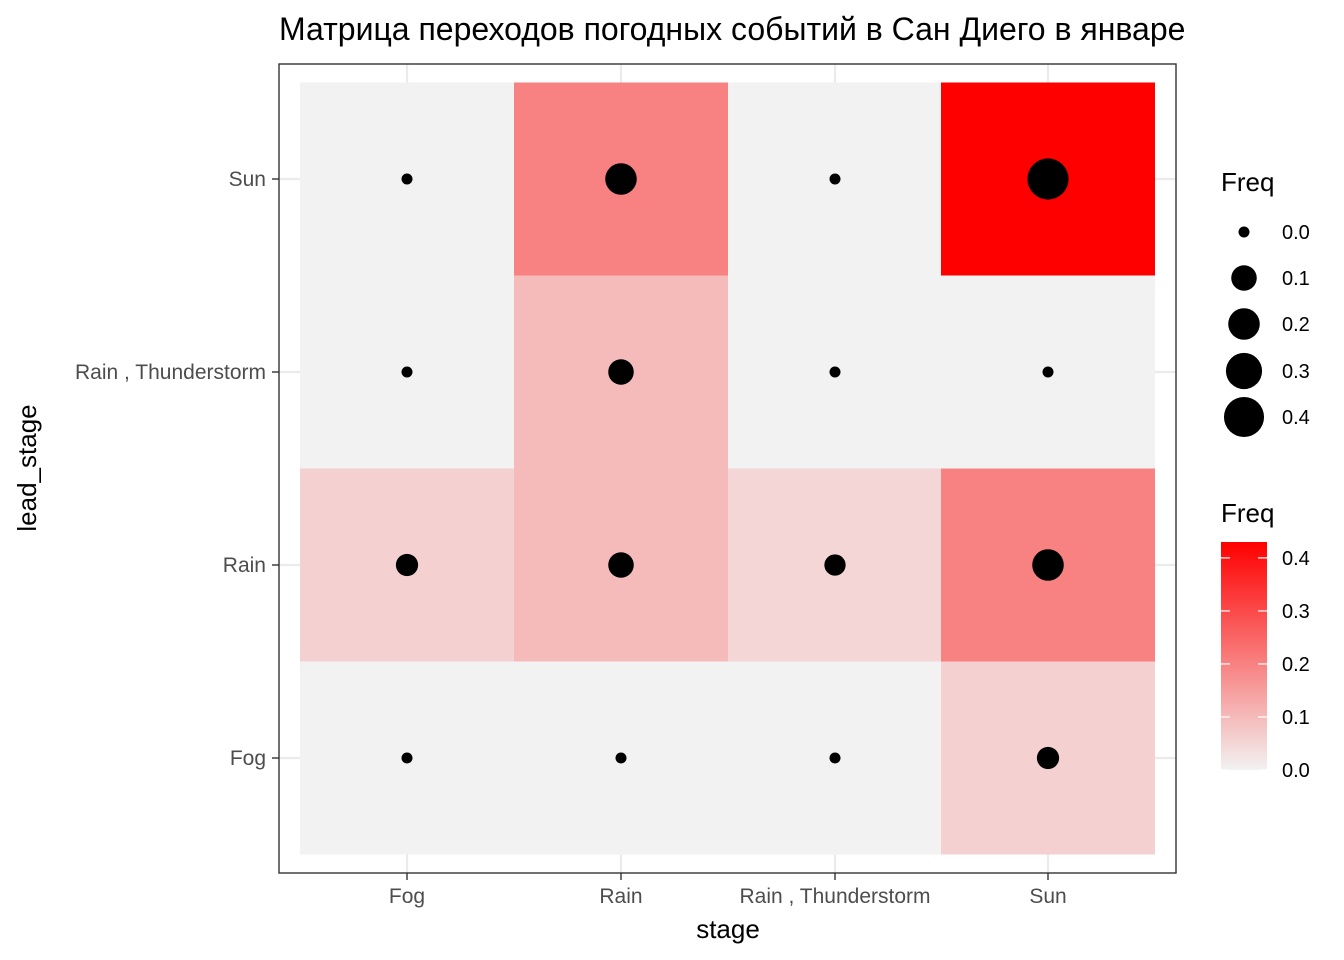  What do you see at coordinates (1296, 771) in the screenshot?
I see `fill-legend-label: 0.0` at bounding box center [1296, 771].